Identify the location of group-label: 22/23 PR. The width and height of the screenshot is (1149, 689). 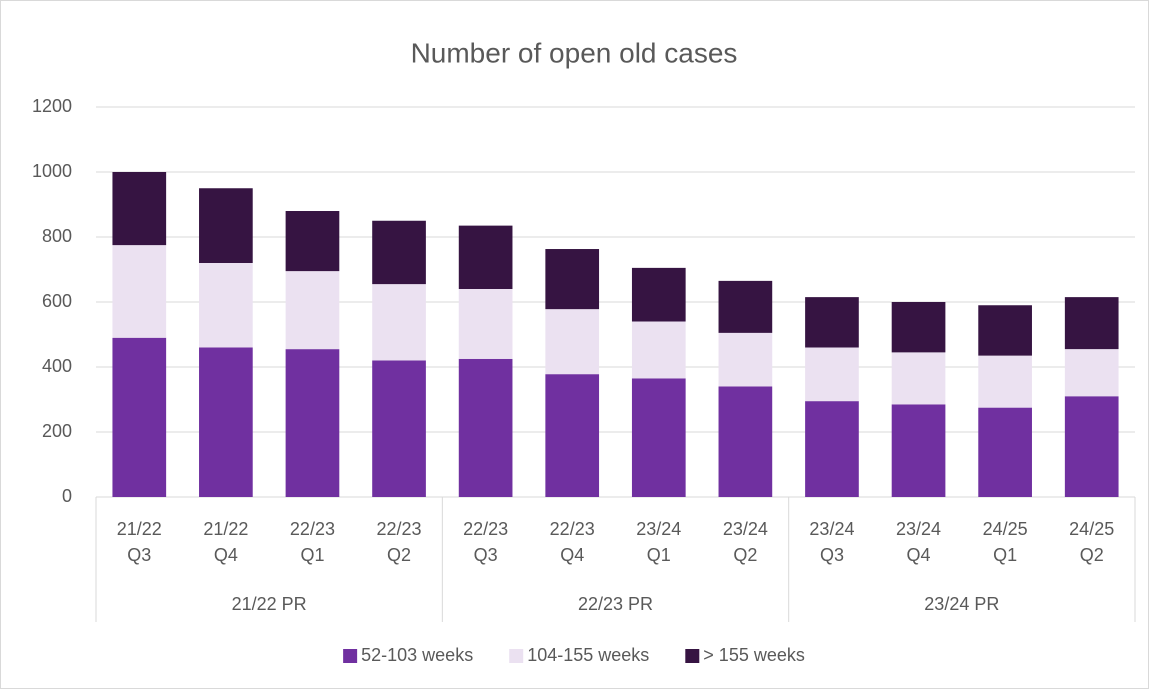
(615, 604).